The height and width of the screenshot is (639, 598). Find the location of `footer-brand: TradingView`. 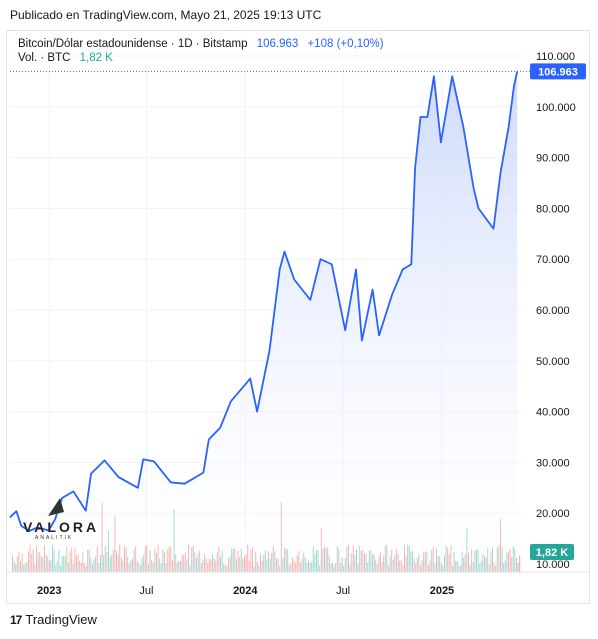

footer-brand: TradingView is located at coordinates (61, 619).